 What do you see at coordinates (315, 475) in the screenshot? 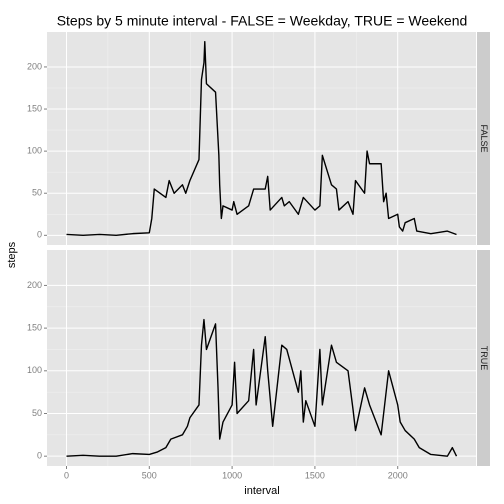
I see `x-tick-label: 1500` at bounding box center [315, 475].